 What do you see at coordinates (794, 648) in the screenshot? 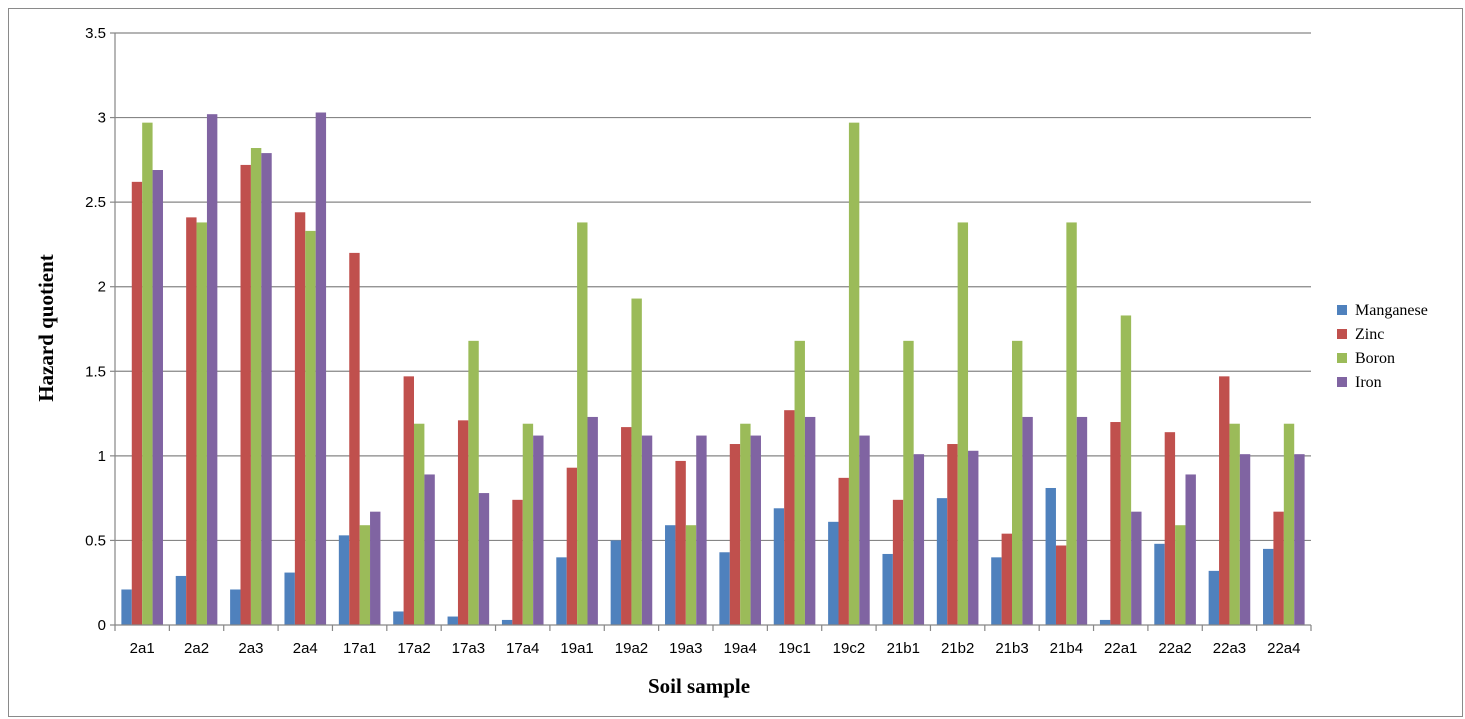
I see `x-tick-label: 19c1` at bounding box center [794, 648].